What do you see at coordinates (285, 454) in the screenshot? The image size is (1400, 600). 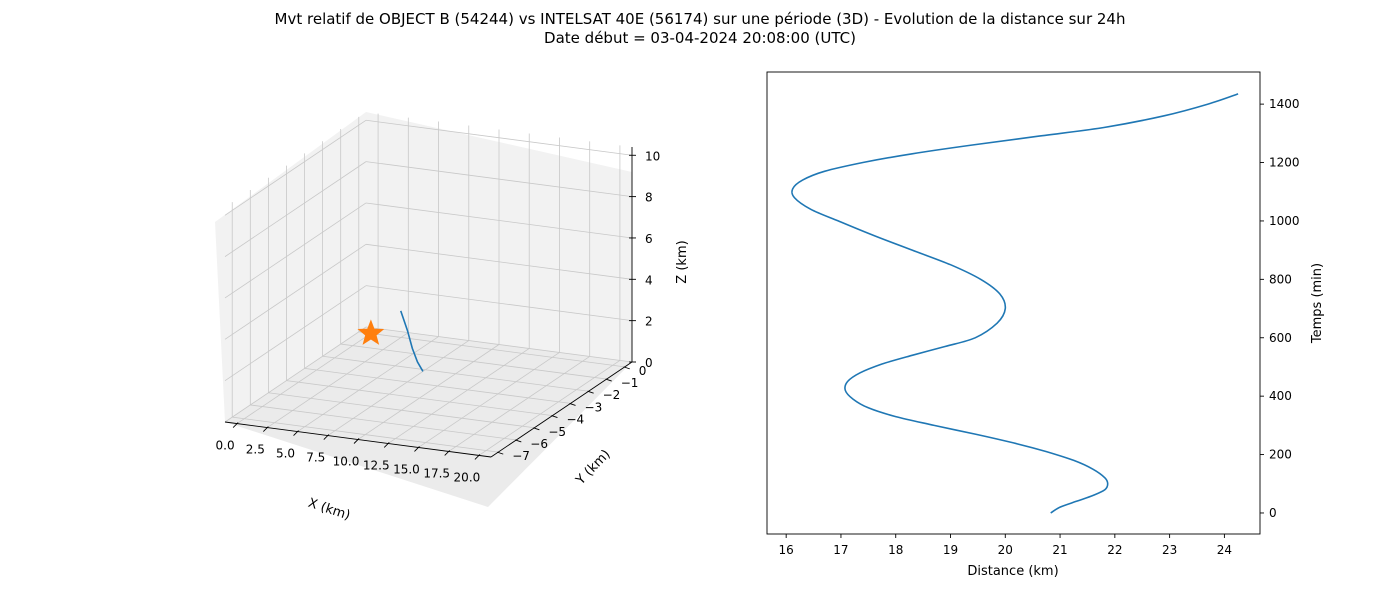 I see `x-tick-label: 5.0` at bounding box center [285, 454].